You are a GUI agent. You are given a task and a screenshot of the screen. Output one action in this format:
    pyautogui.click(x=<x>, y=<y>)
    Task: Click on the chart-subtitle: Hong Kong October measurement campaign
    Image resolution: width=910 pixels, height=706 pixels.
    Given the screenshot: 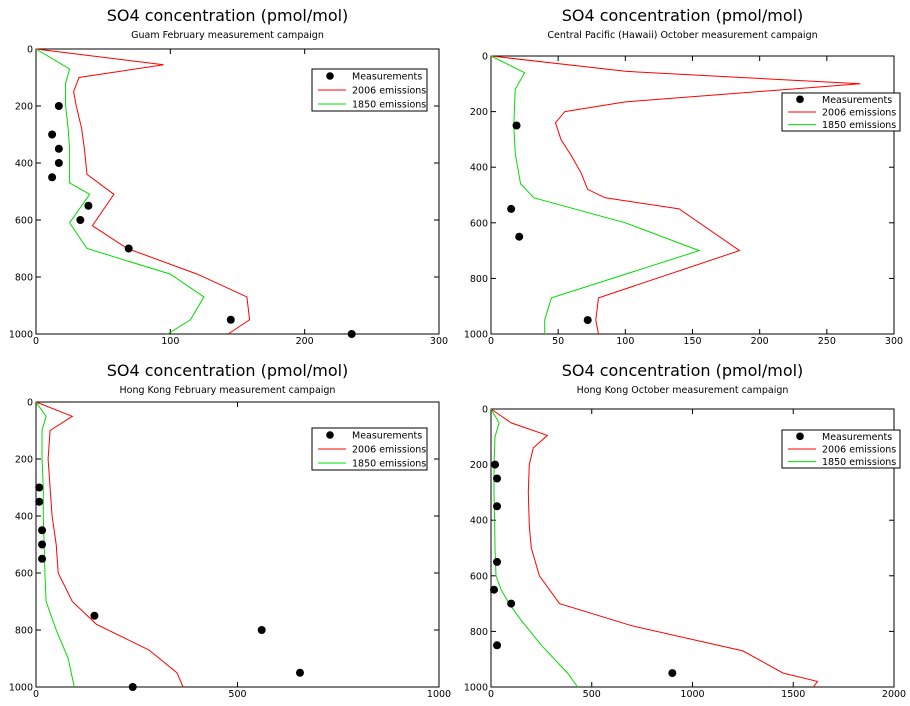 What is the action you would take?
    pyautogui.click(x=682, y=390)
    